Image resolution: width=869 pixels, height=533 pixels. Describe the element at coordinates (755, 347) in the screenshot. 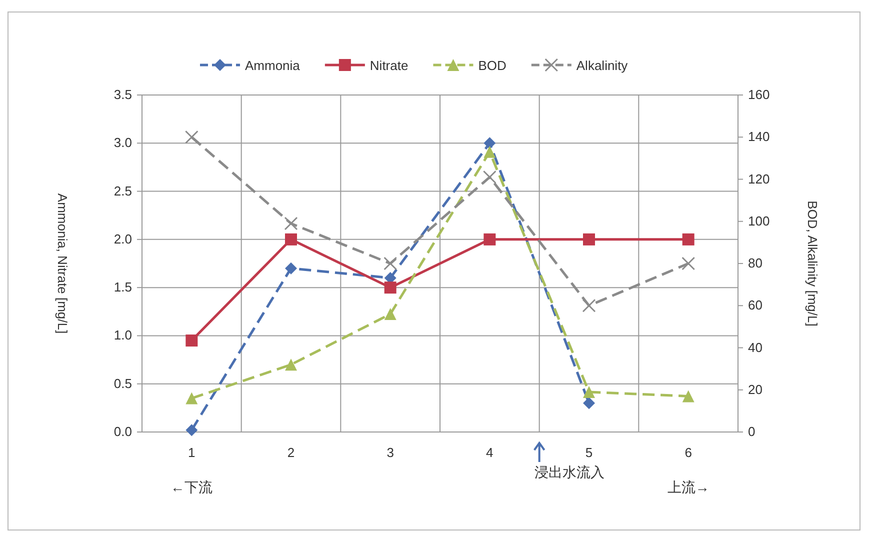

I see `y2-tick-label: 40` at that location.